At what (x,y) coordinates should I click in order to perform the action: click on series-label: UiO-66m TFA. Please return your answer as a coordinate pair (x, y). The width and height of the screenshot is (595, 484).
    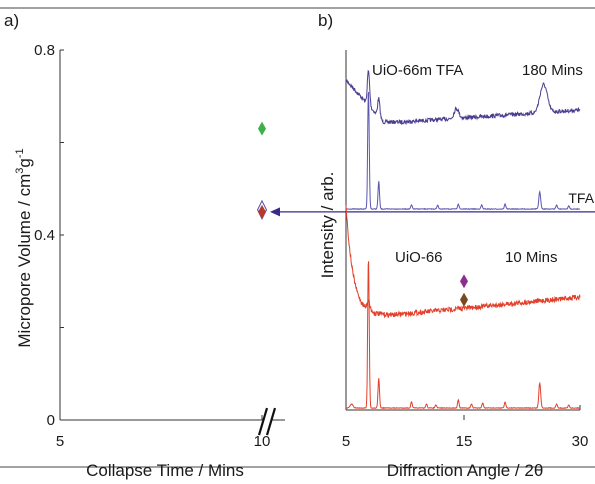
    Looking at the image, I should click on (417, 70).